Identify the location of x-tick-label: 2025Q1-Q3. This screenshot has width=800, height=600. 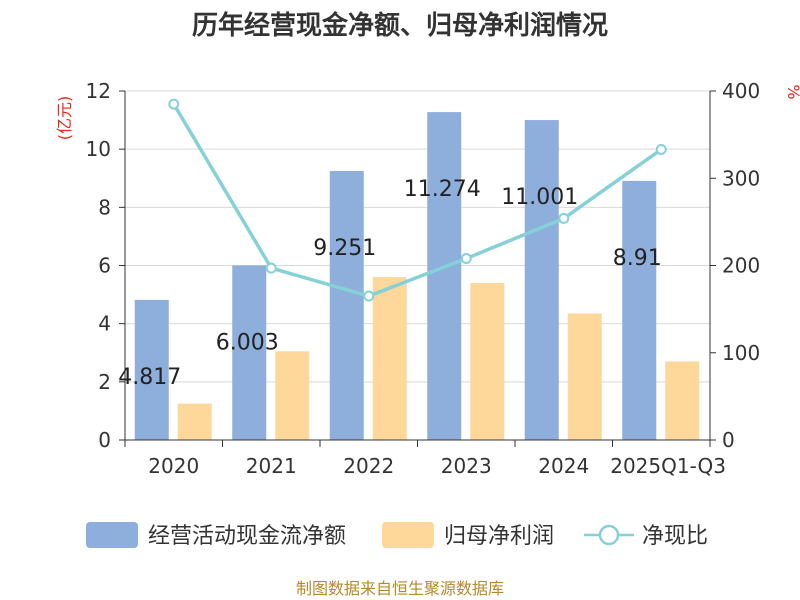
(668, 466).